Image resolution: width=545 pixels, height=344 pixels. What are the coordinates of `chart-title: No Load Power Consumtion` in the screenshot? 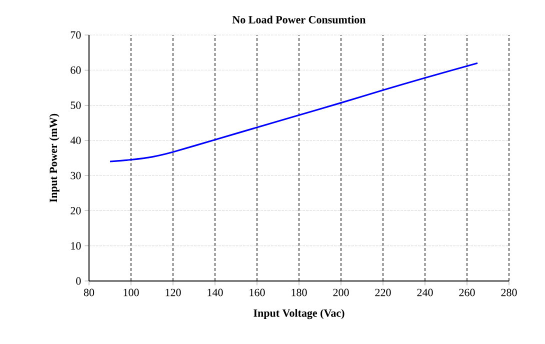 It's located at (299, 20).